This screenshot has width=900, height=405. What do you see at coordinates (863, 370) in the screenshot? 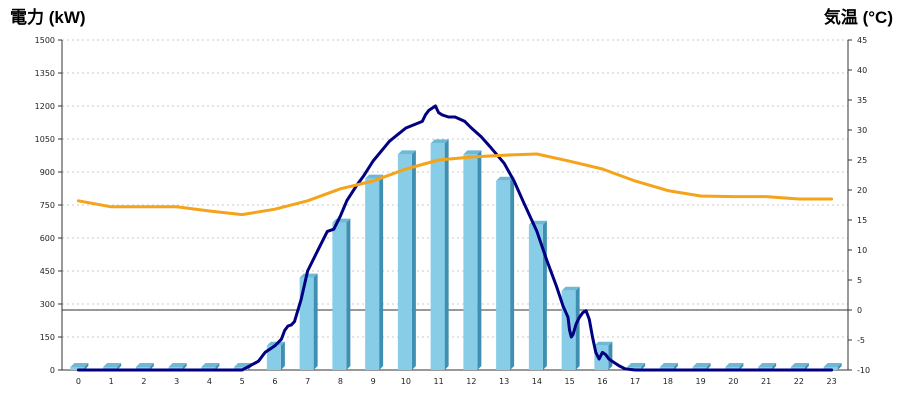
I see `right-tick-label: -10` at bounding box center [863, 370].